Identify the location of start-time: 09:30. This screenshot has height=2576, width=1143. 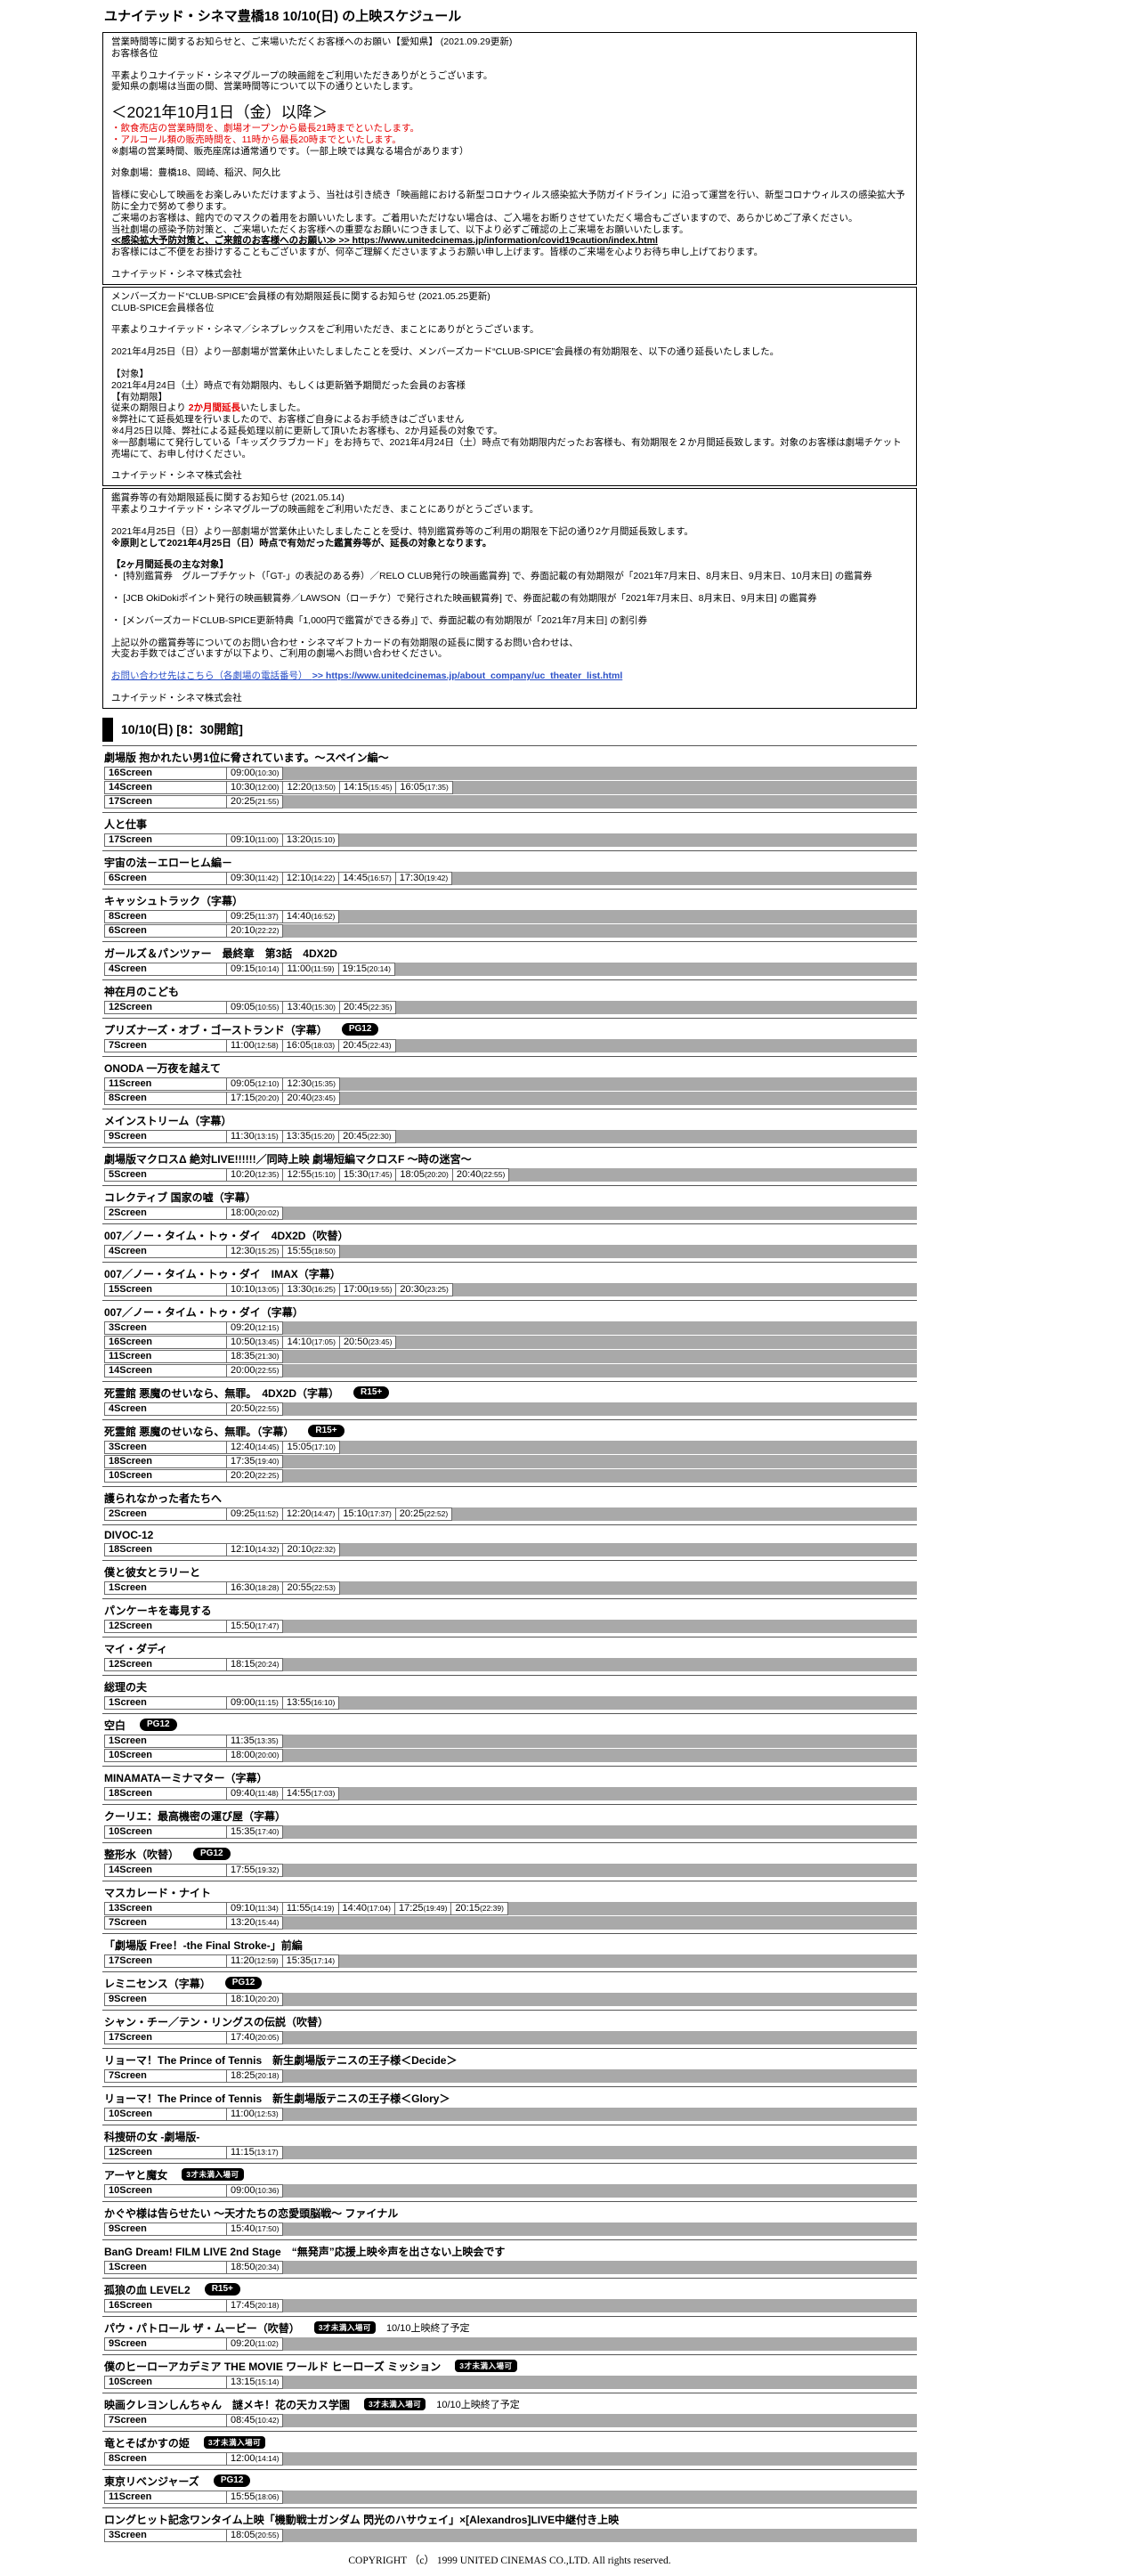
(243, 877).